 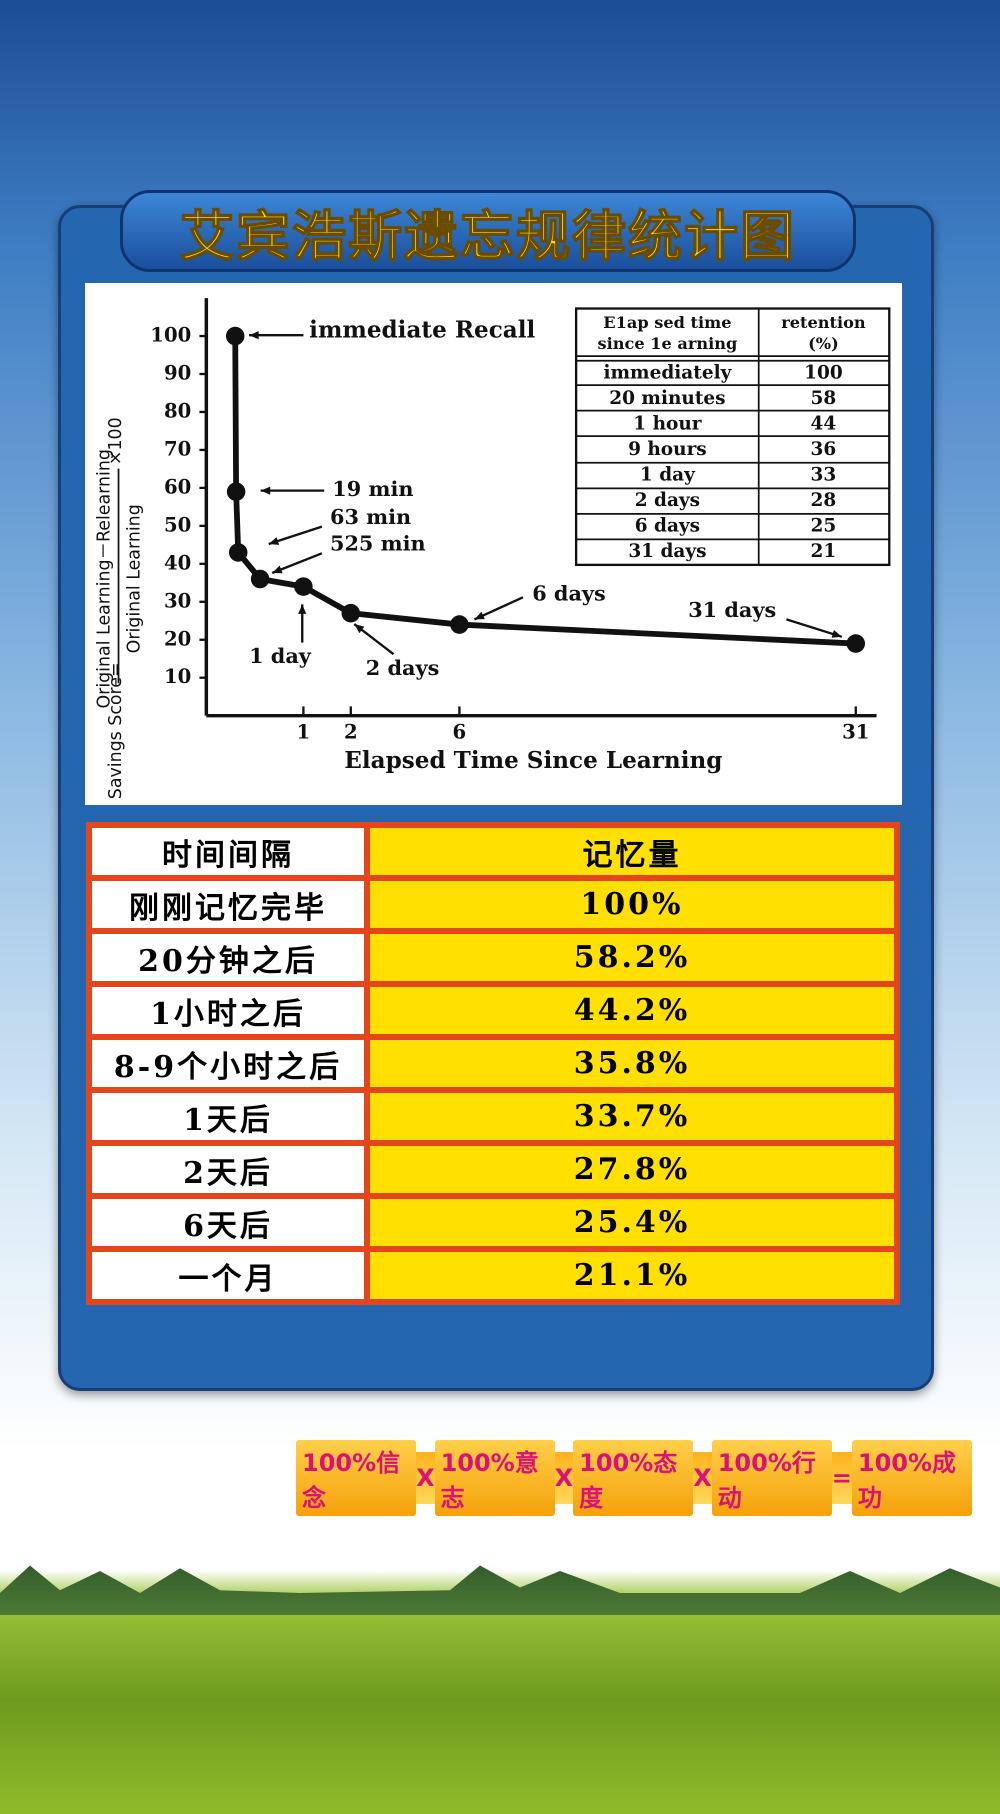 I want to click on slogan-term: 100%意志, so click(x=494, y=1478).